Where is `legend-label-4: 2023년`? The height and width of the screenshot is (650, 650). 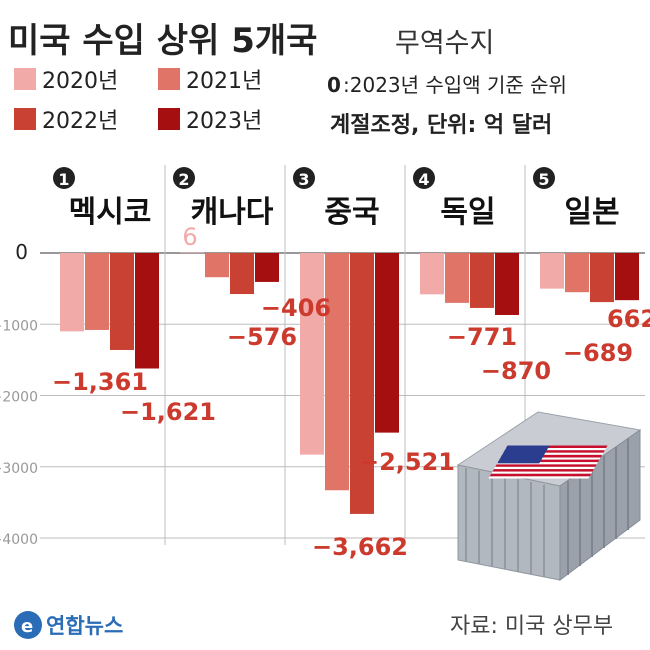
legend-label-4: 2023년 is located at coordinates (224, 121).